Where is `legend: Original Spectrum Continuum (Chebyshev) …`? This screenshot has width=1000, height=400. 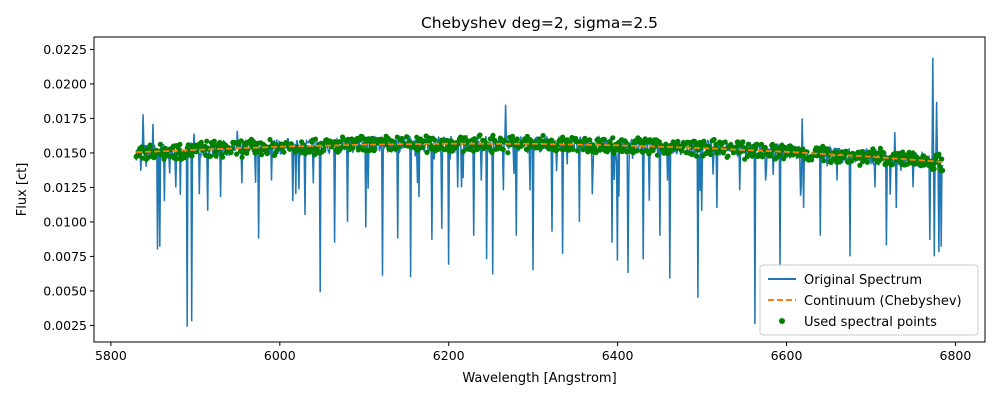
legend: Original Spectrum Continuum (Chebyshev) … is located at coordinates (869, 300).